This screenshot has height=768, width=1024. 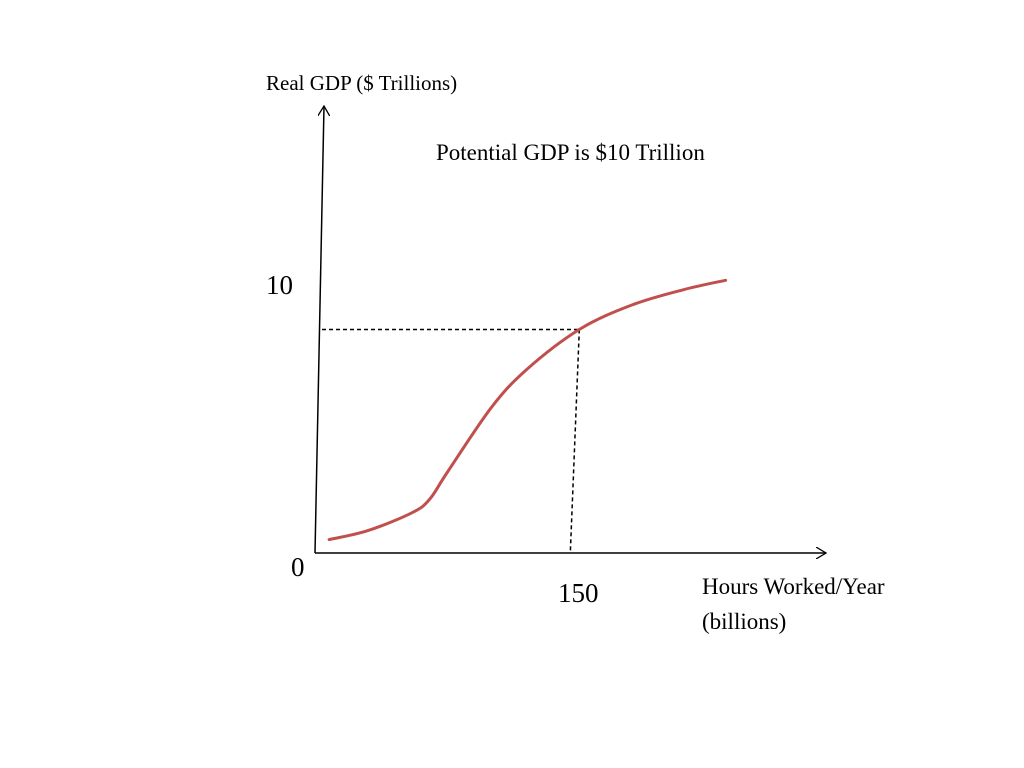 What do you see at coordinates (279, 285) in the screenshot?
I see `y-tick-label: 10` at bounding box center [279, 285].